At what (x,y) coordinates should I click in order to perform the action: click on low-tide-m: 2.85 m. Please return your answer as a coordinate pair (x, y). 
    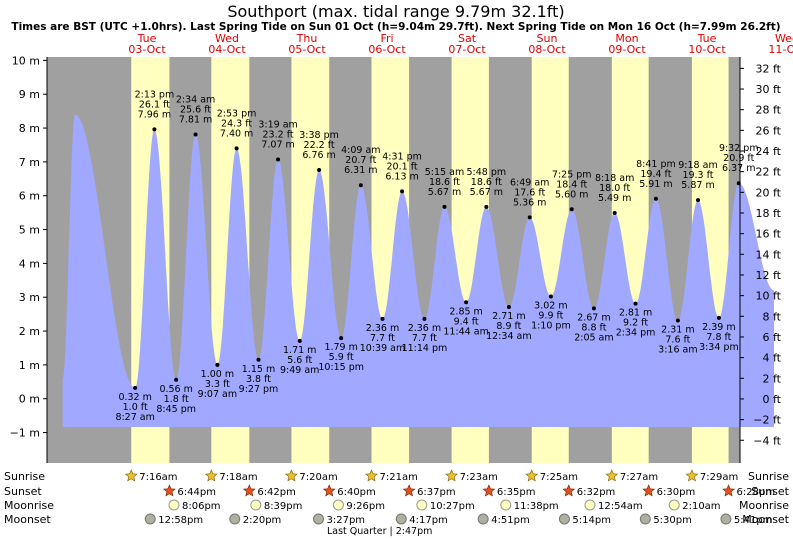
    Looking at the image, I should click on (465, 311).